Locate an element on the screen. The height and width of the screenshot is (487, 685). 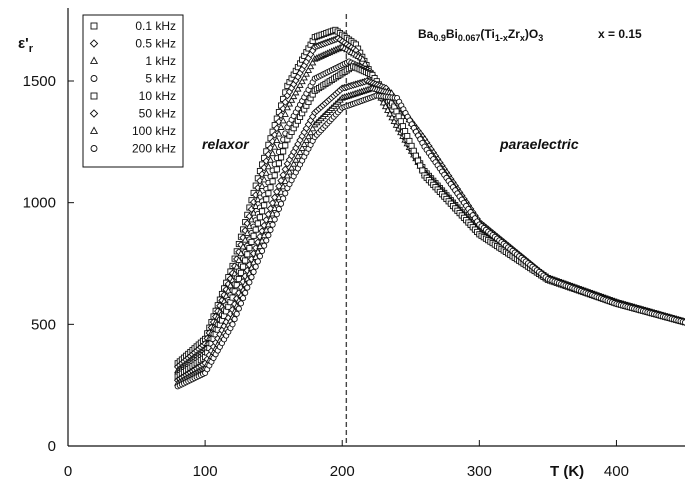
chart-formula: Ba0.9Bi0.067(Ti1-xZrx)O3 is located at coordinates (480, 35).